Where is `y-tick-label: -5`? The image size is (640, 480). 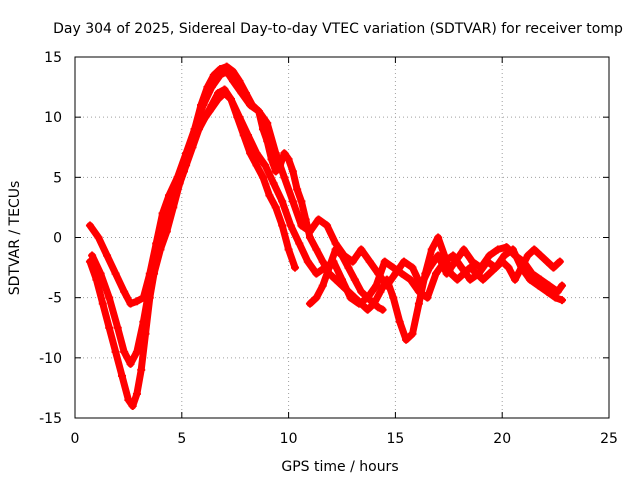
y-tick-label: -5 is located at coordinates (55, 299).